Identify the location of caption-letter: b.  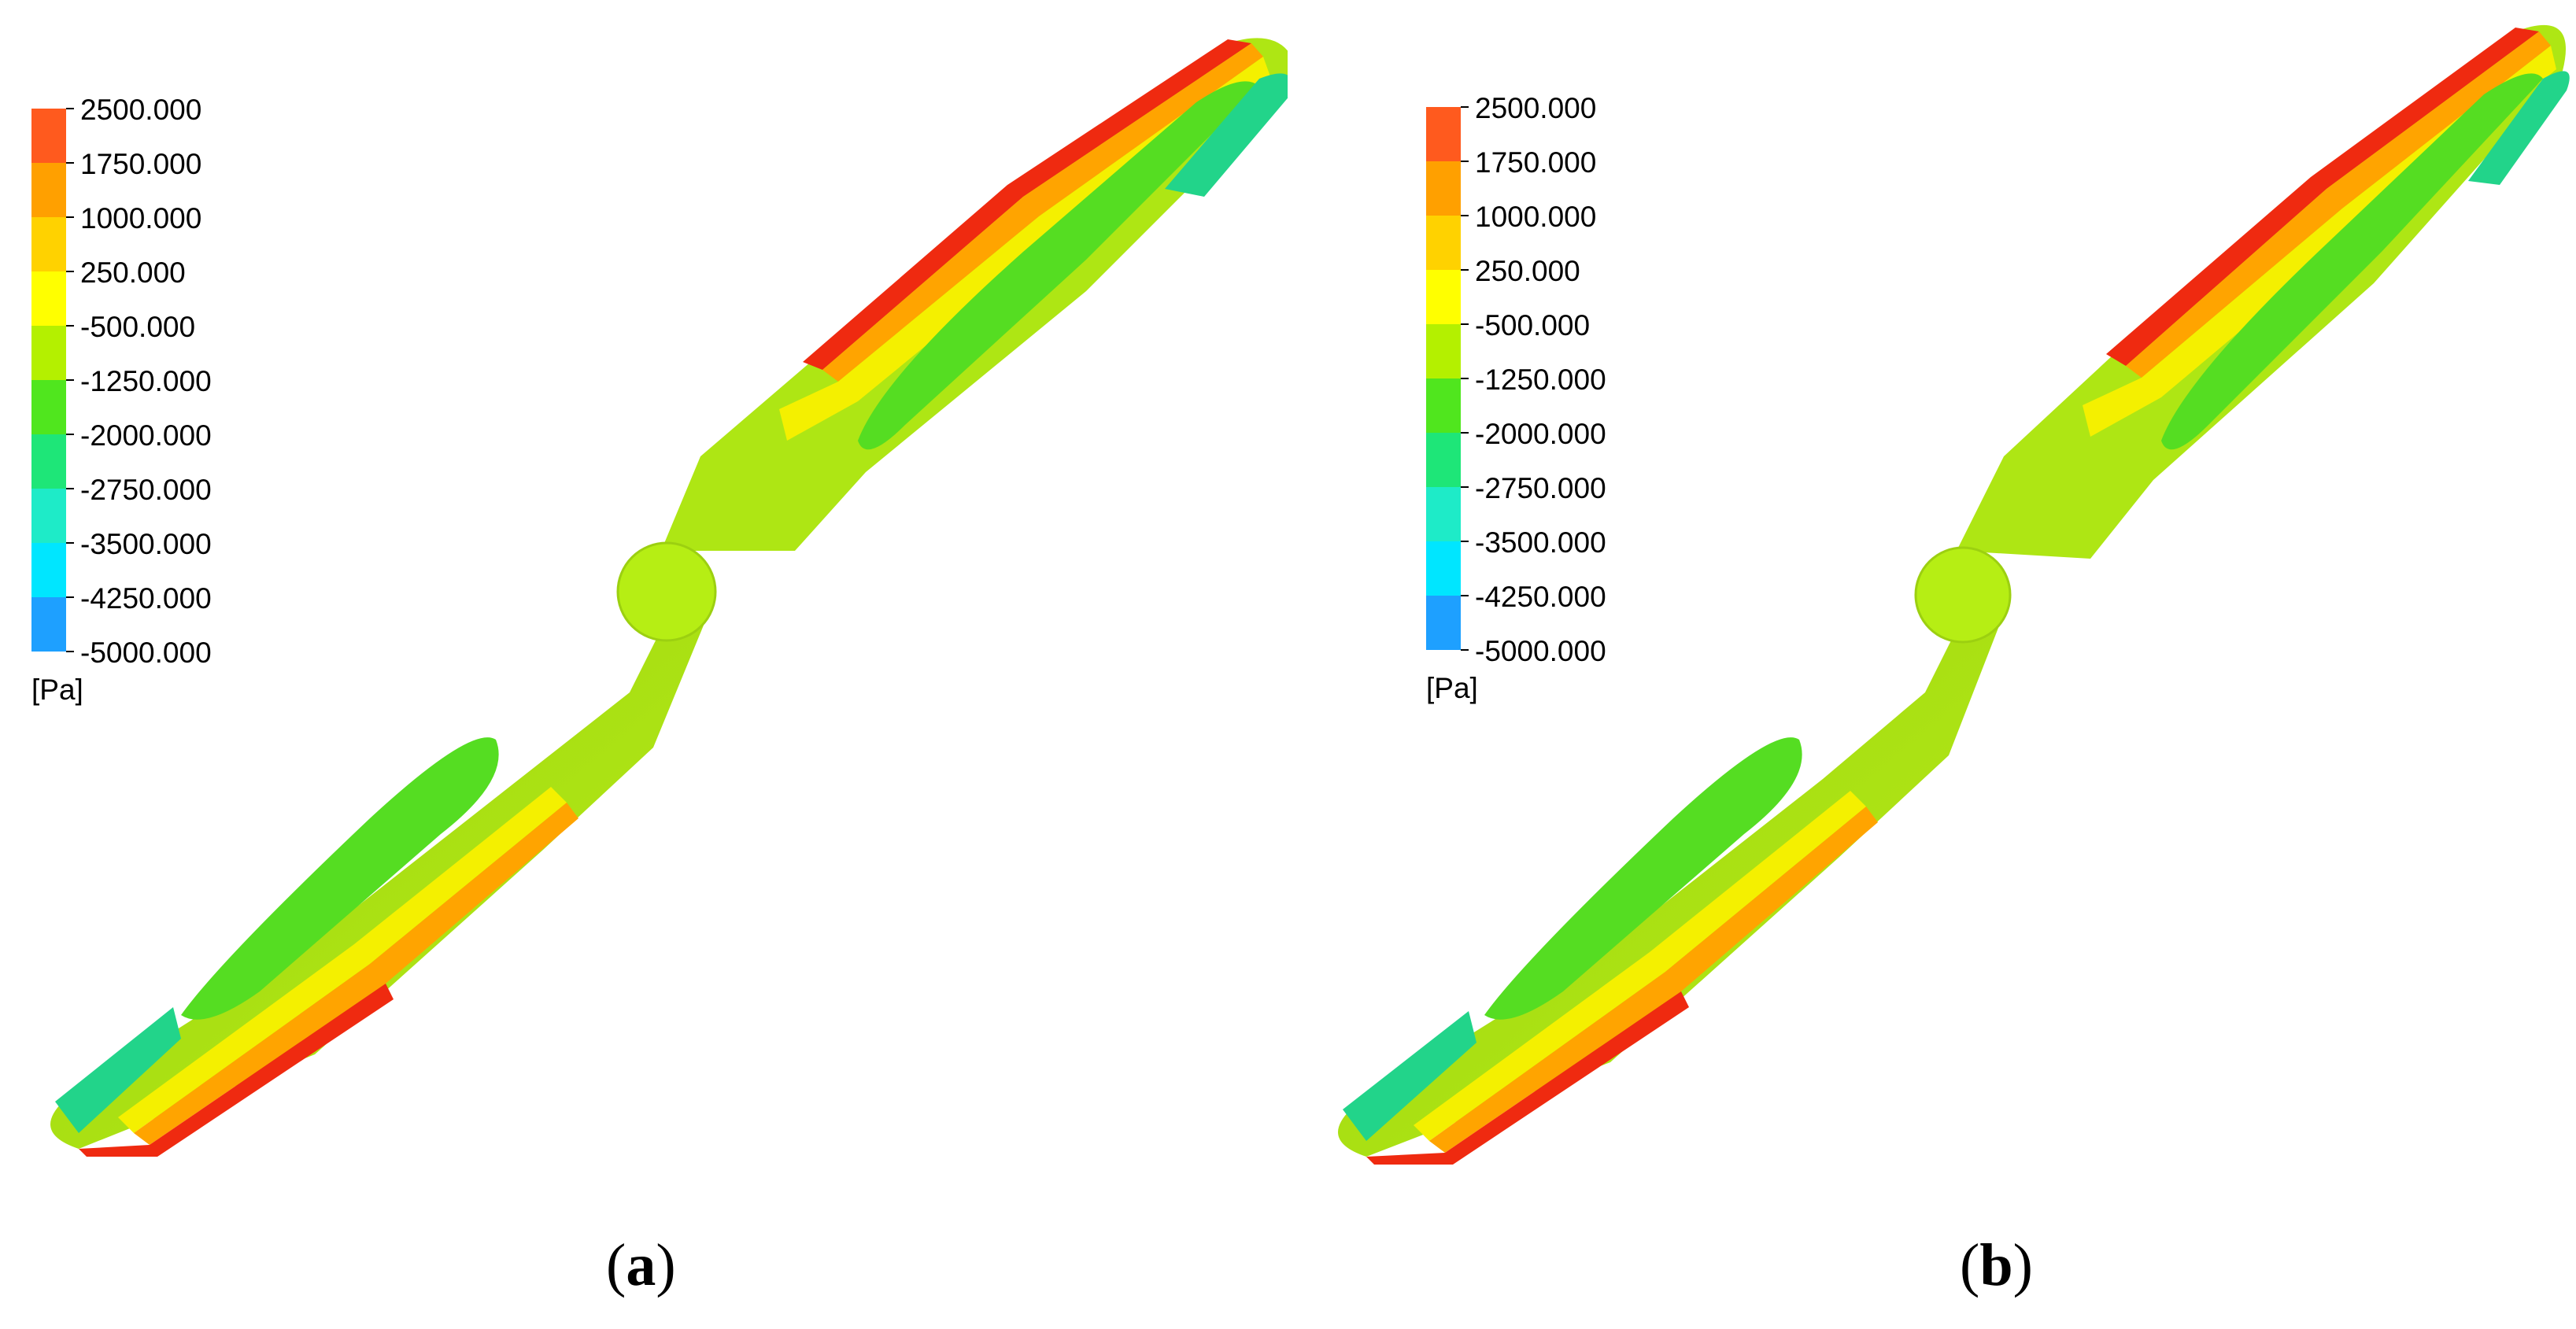
(1996, 1265).